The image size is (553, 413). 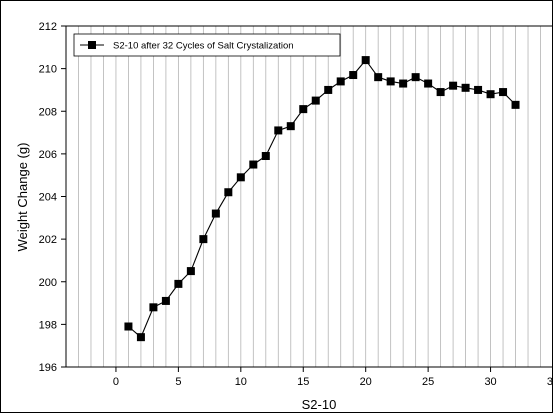 I want to click on x-tick-label: 0, so click(x=116, y=382).